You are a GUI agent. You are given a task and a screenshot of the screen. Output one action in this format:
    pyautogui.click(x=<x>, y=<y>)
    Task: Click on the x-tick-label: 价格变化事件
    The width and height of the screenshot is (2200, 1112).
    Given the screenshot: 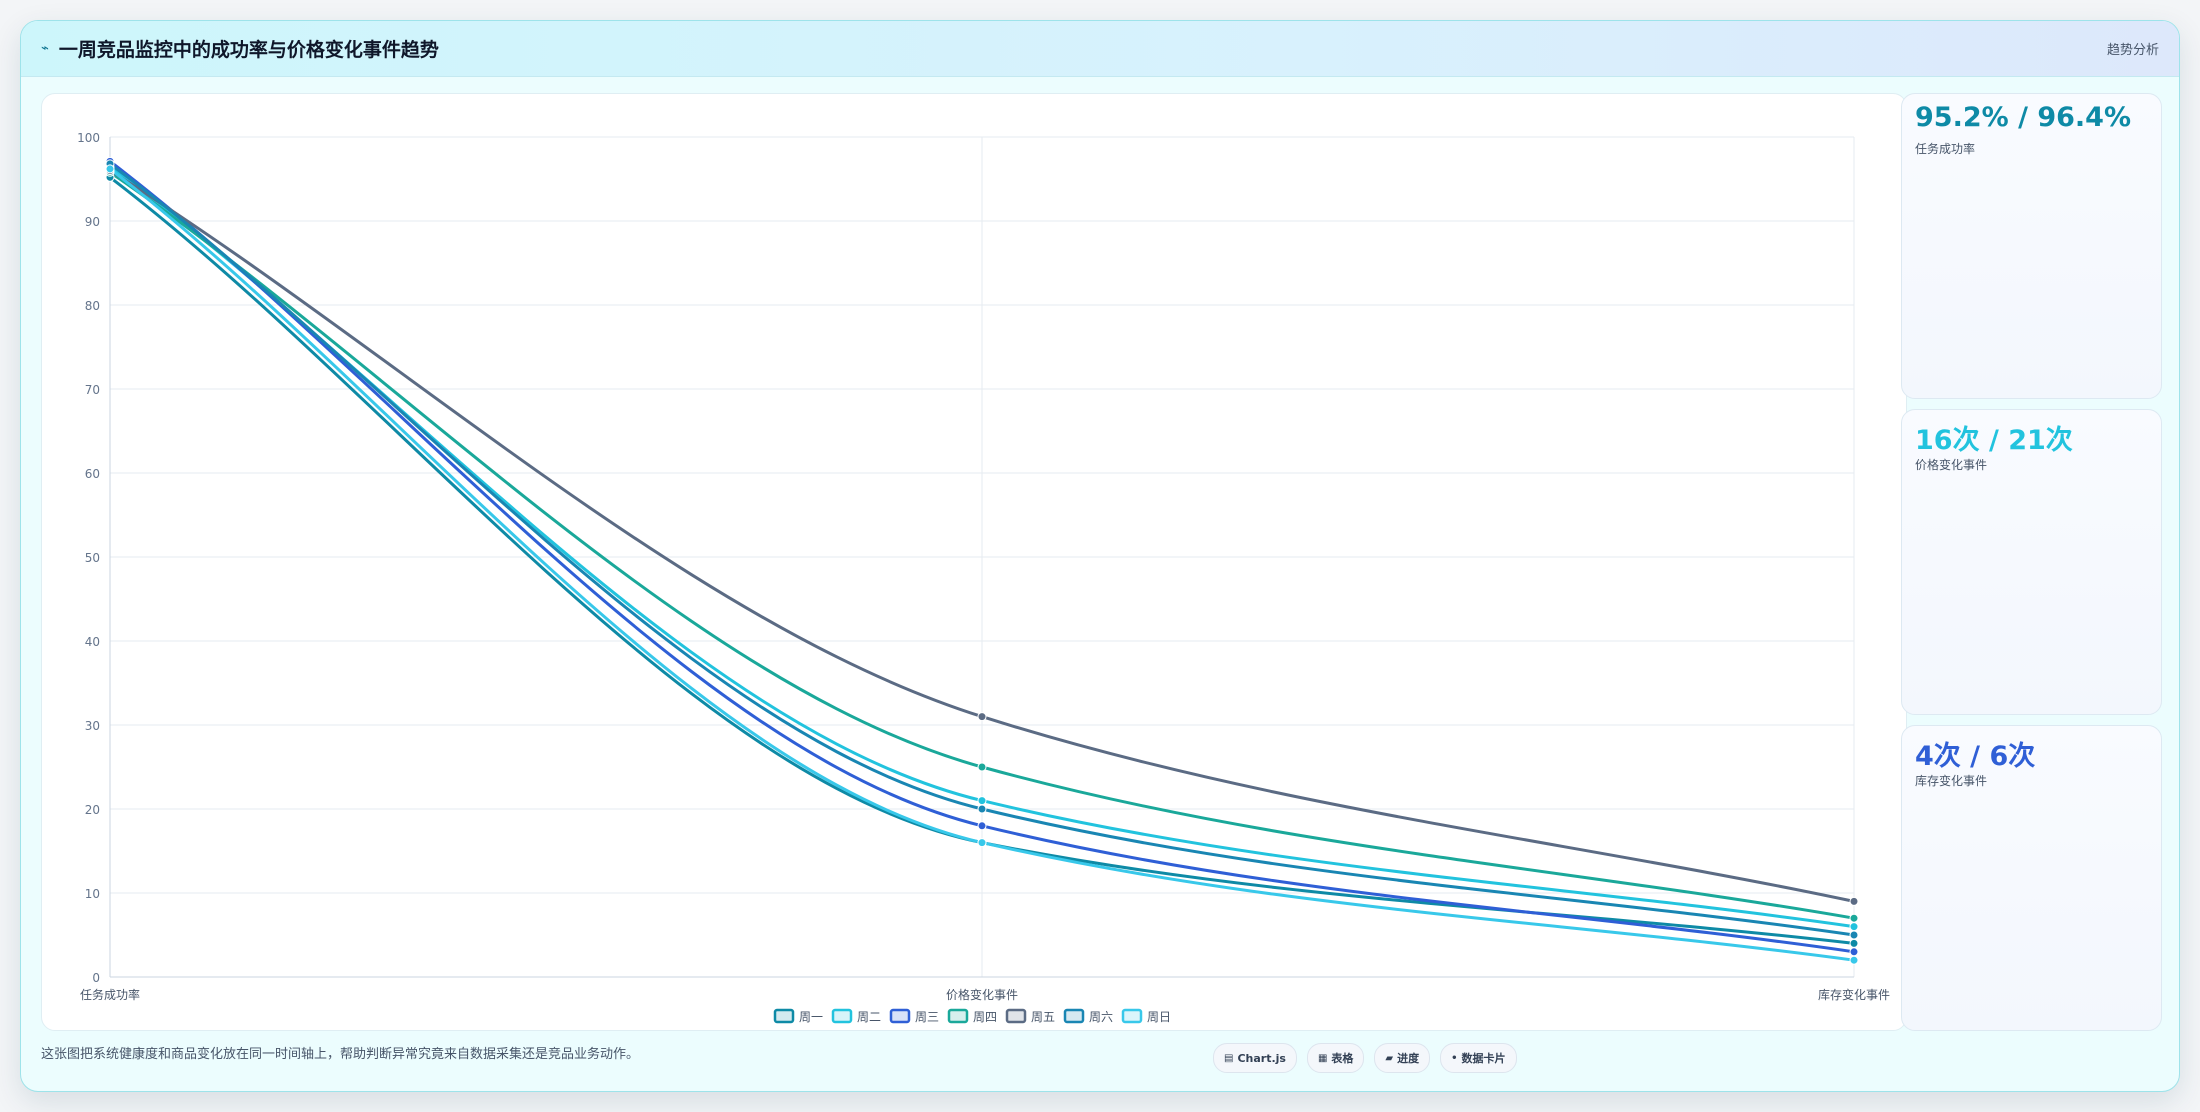 What is the action you would take?
    pyautogui.click(x=982, y=994)
    